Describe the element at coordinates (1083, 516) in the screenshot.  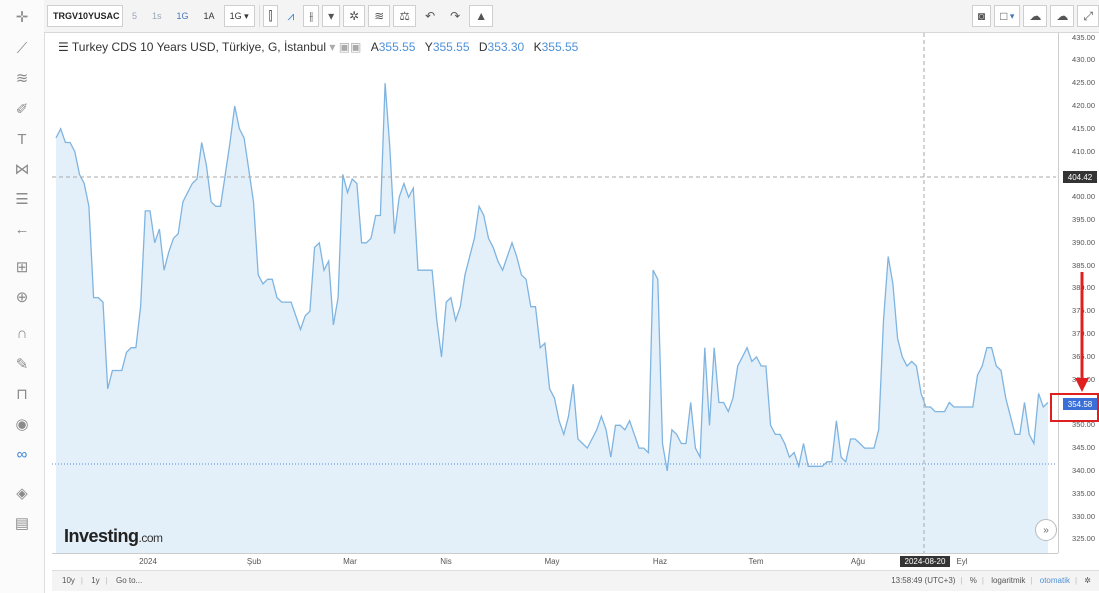
I see `price-tick-label: 330.00` at that location.